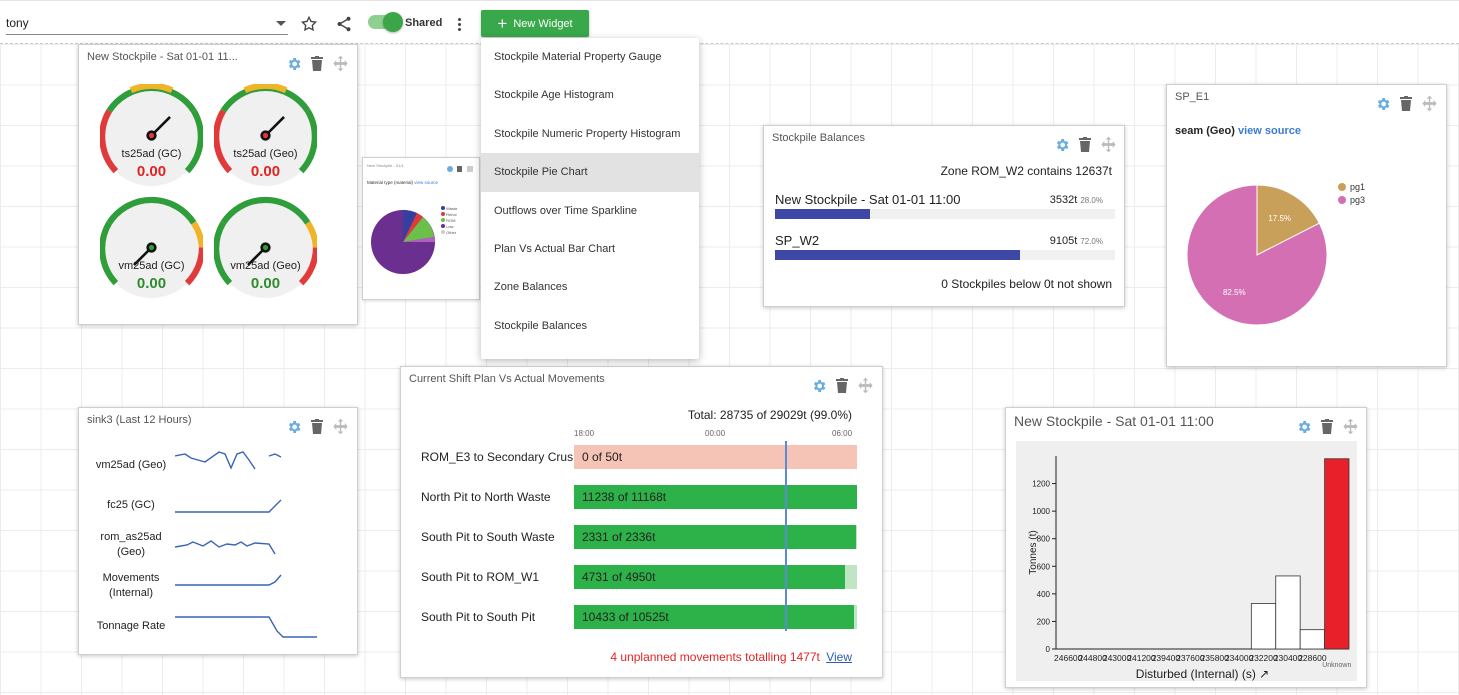  What do you see at coordinates (1076, 241) in the screenshot?
I see `balance-amount: 9105t 72.0%` at bounding box center [1076, 241].